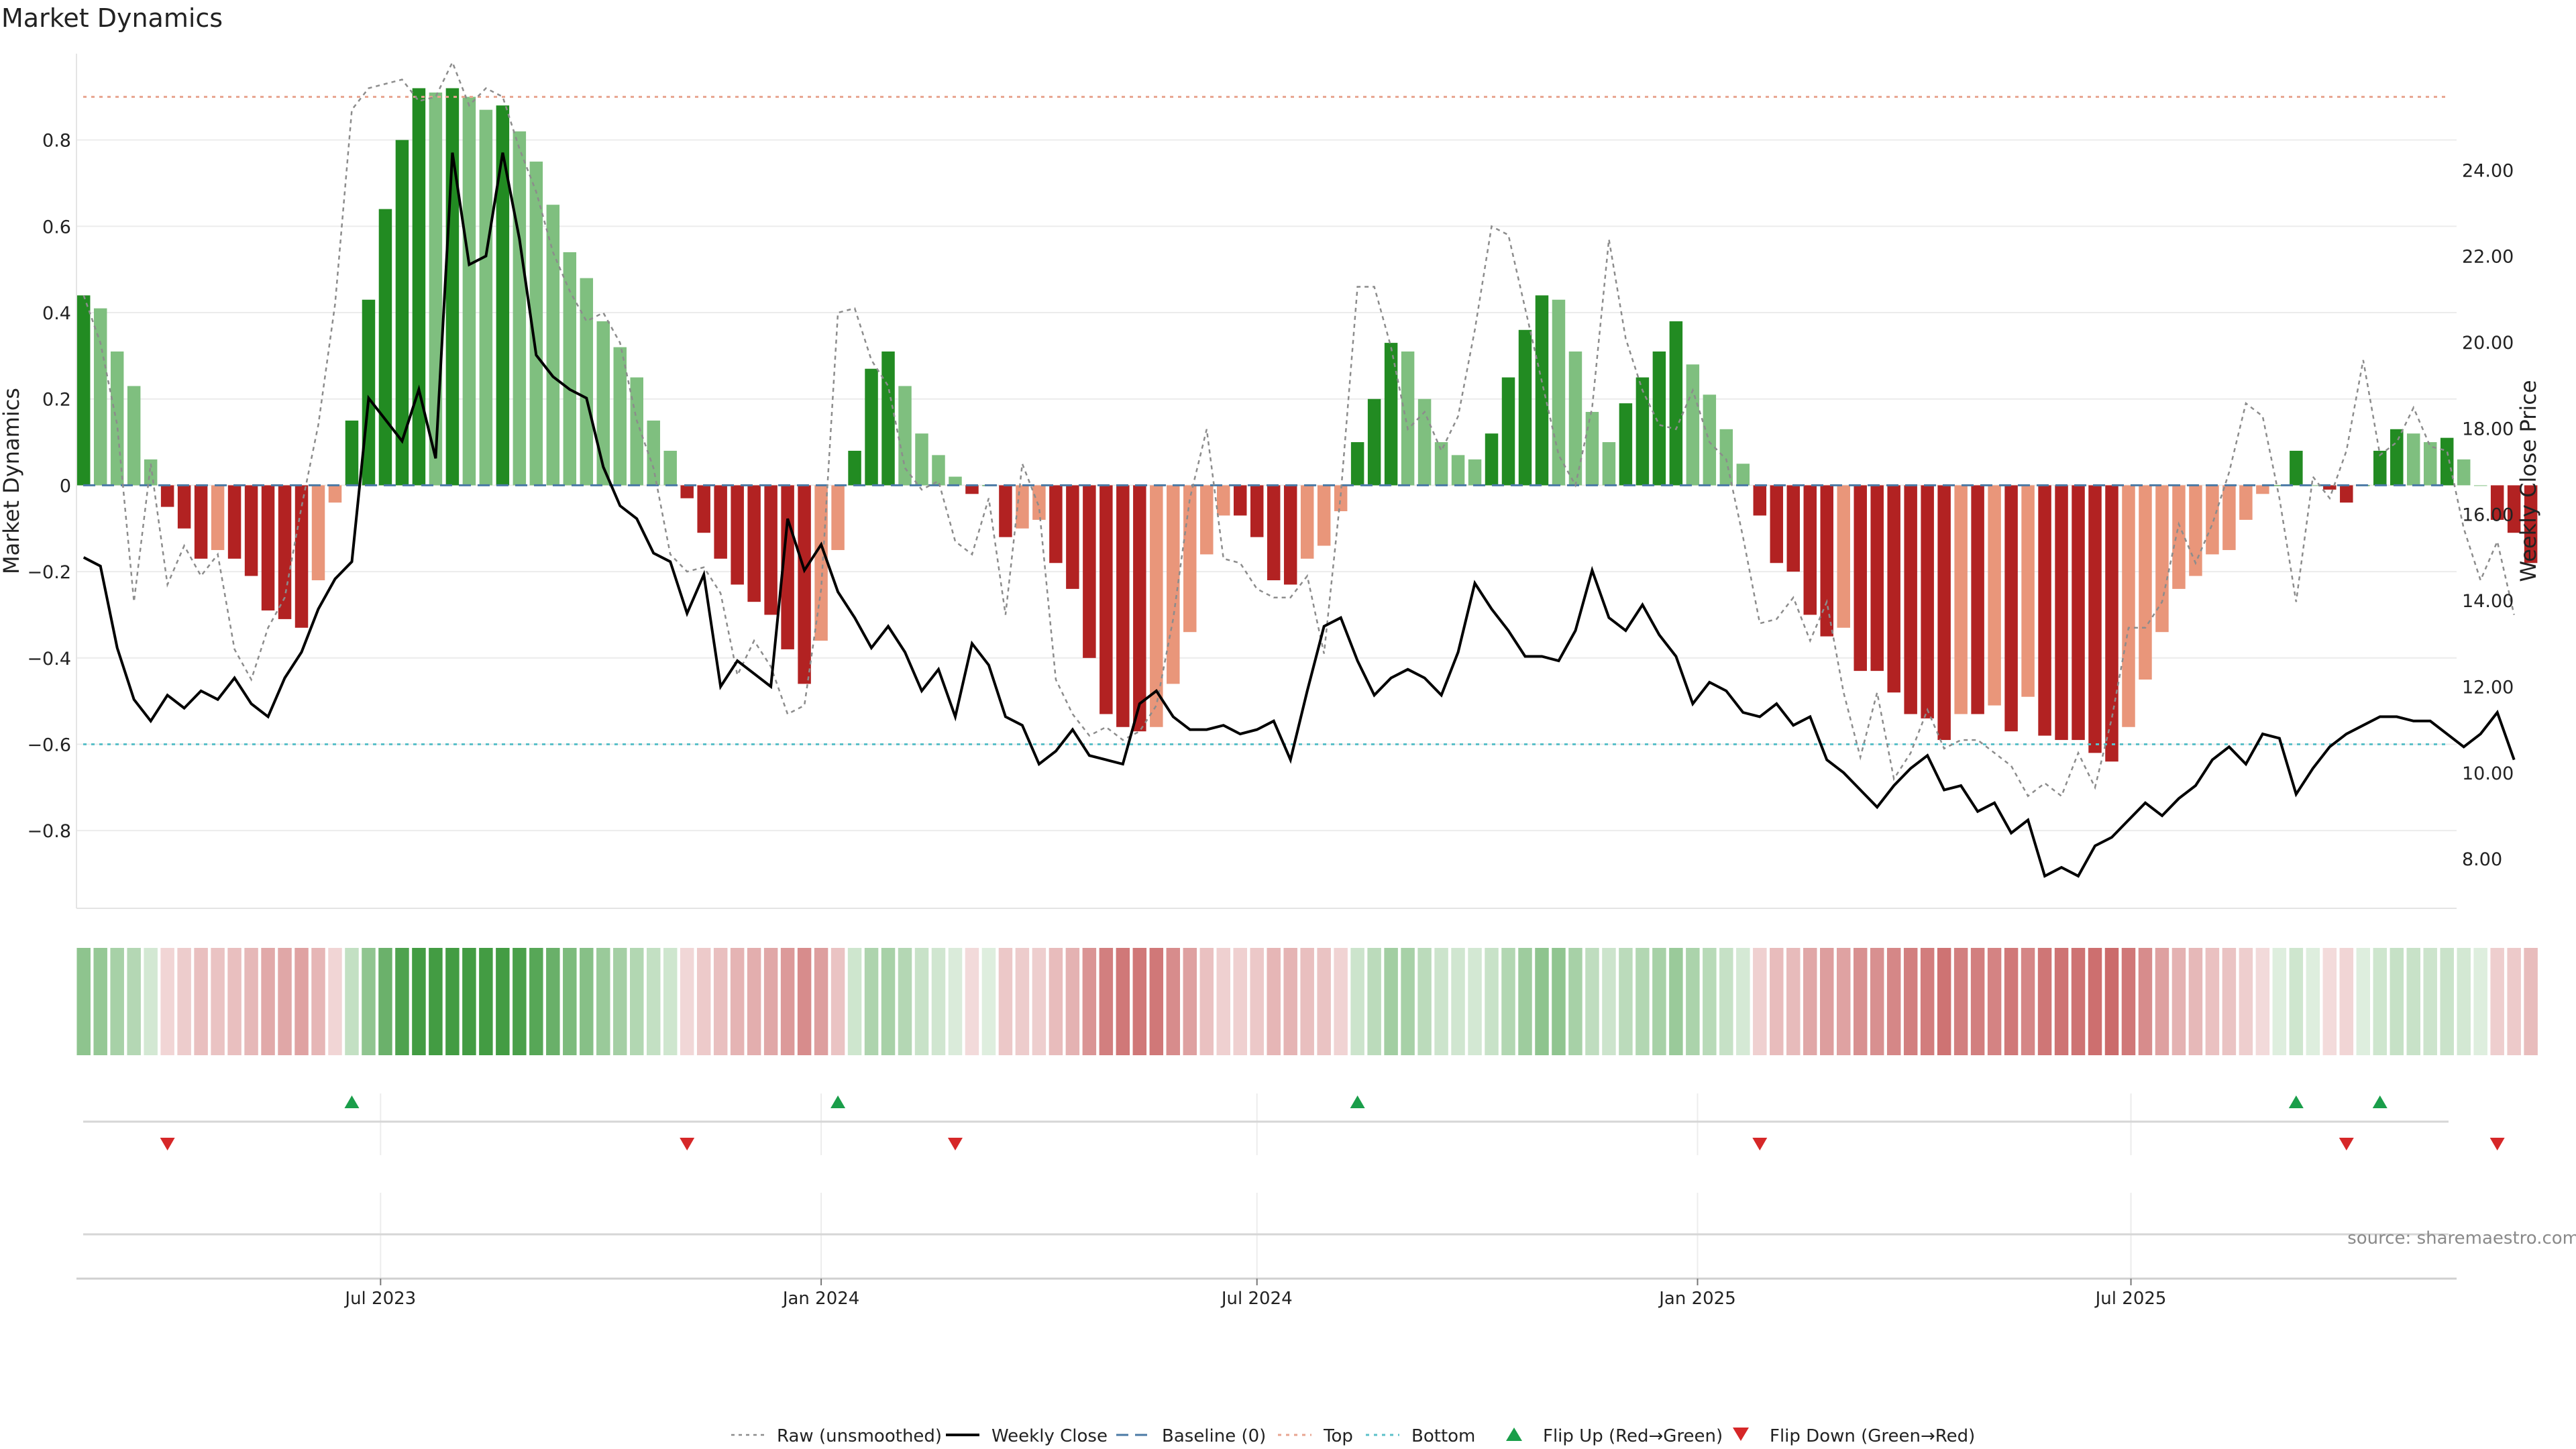  I want to click on y2-tick-label: 22.00, so click(2488, 257).